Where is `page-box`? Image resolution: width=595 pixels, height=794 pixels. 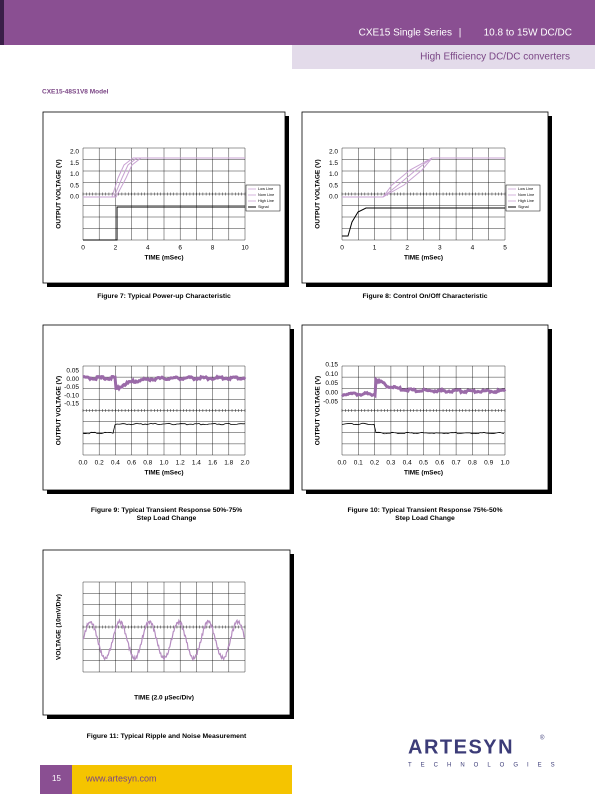 page-box is located at coordinates (56, 779).